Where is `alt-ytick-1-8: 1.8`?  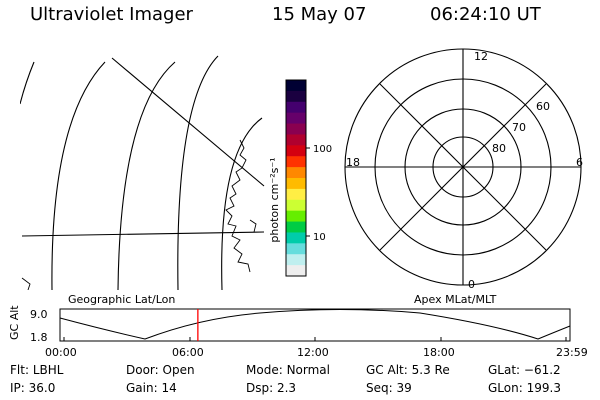 alt-ytick-1-8: 1.8 is located at coordinates (39, 337).